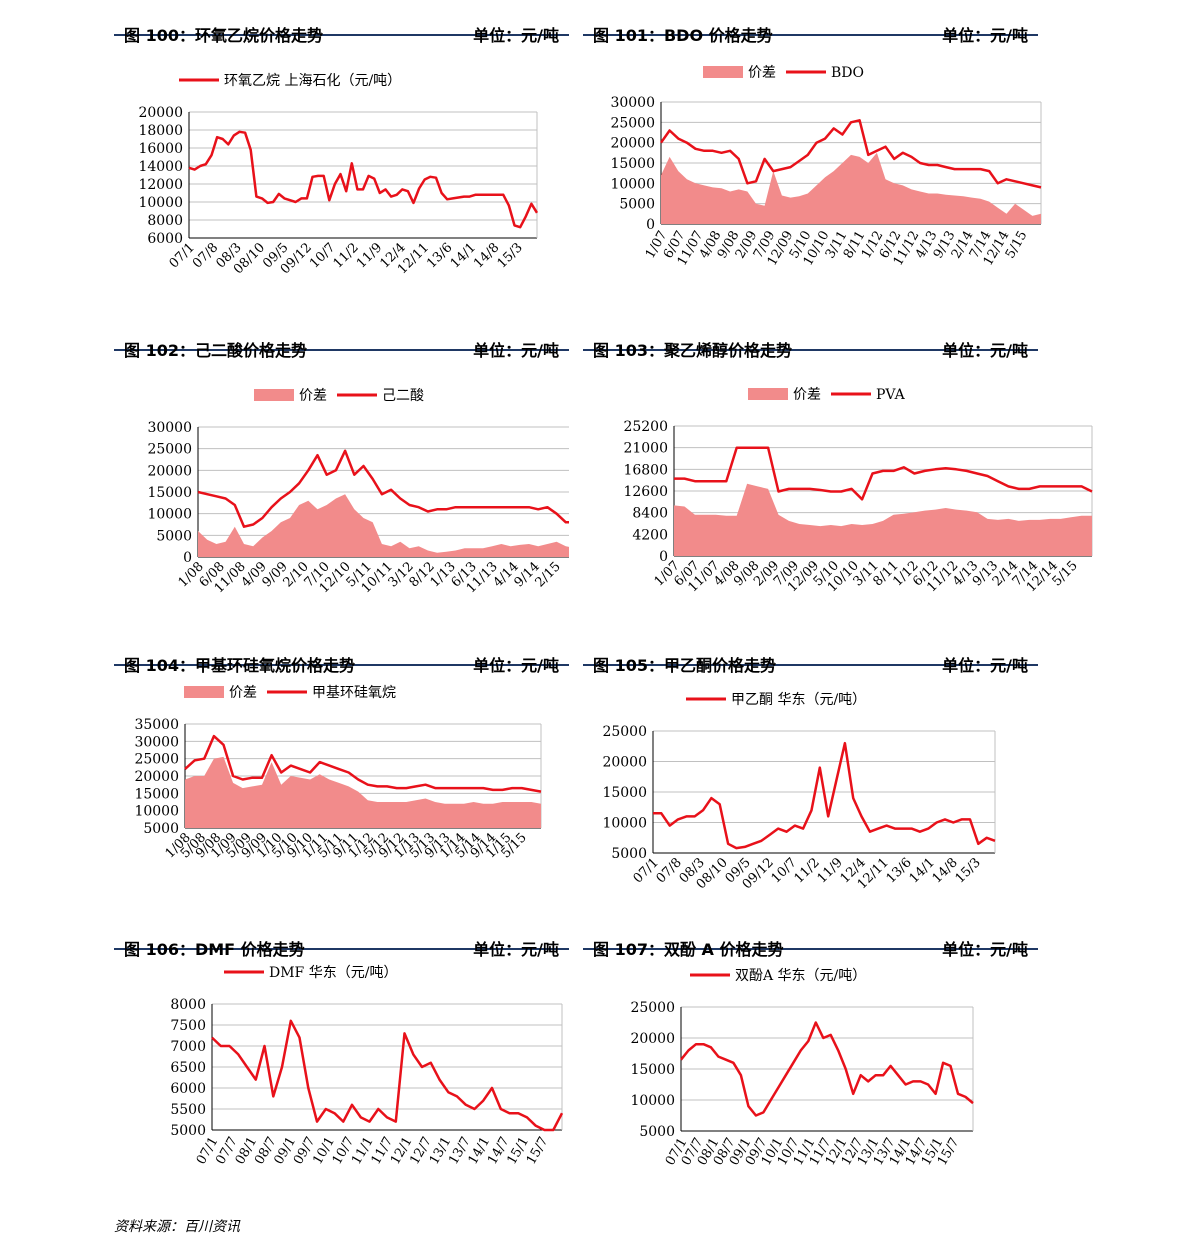  Describe the element at coordinates (160, 131) in the screenshot. I see `y-tick-label: 18000` at that location.